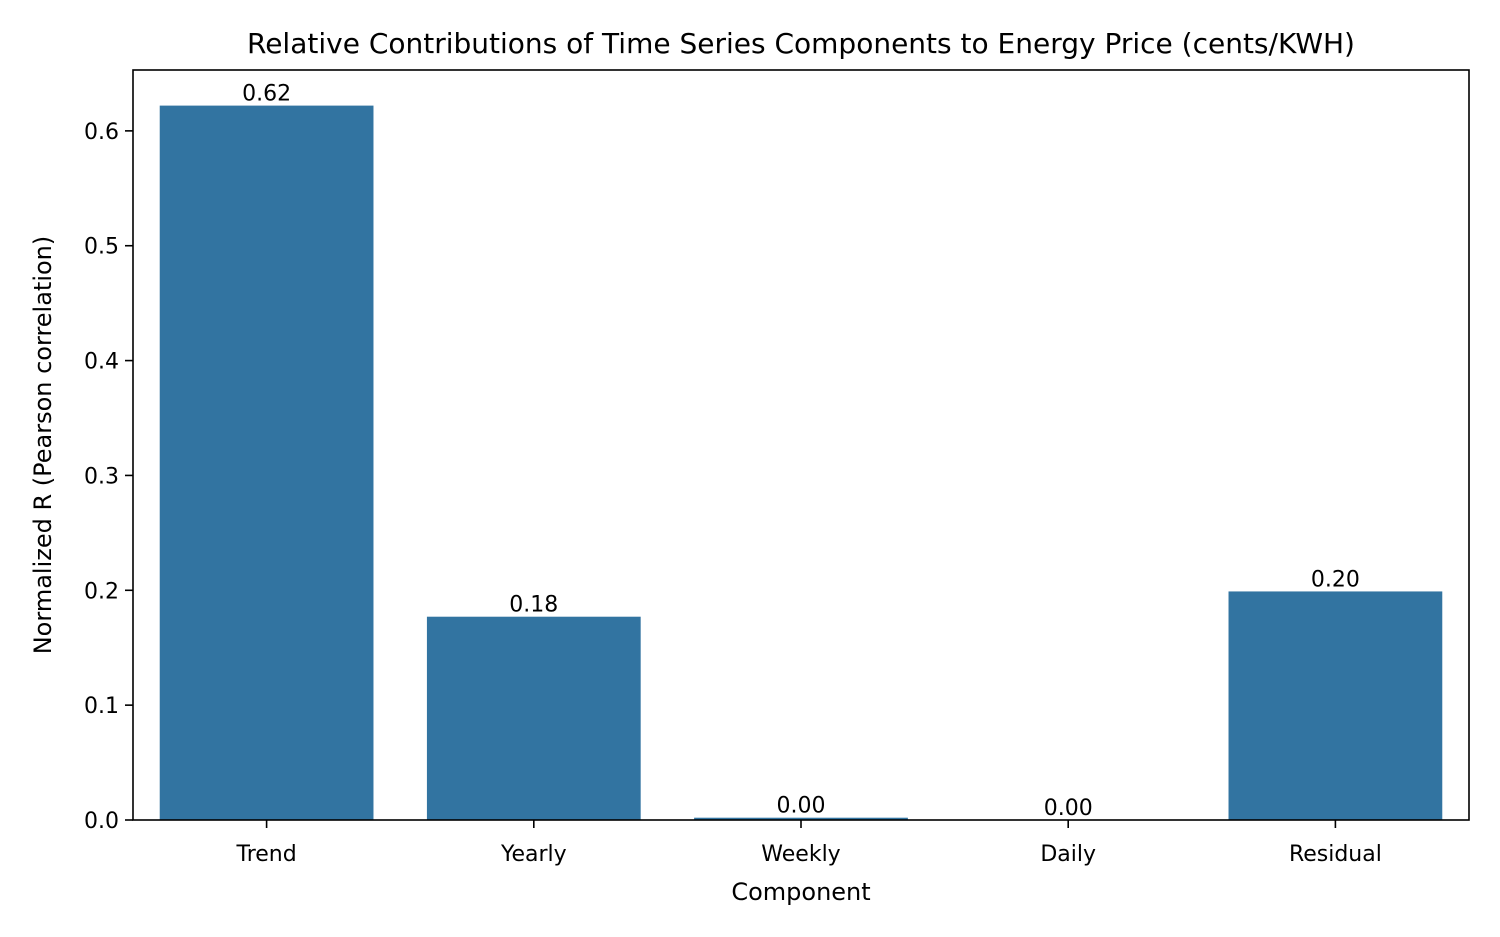 The height and width of the screenshot is (937, 1500). What do you see at coordinates (101, 132) in the screenshot?
I see `y-tick-label: 0.6` at bounding box center [101, 132].